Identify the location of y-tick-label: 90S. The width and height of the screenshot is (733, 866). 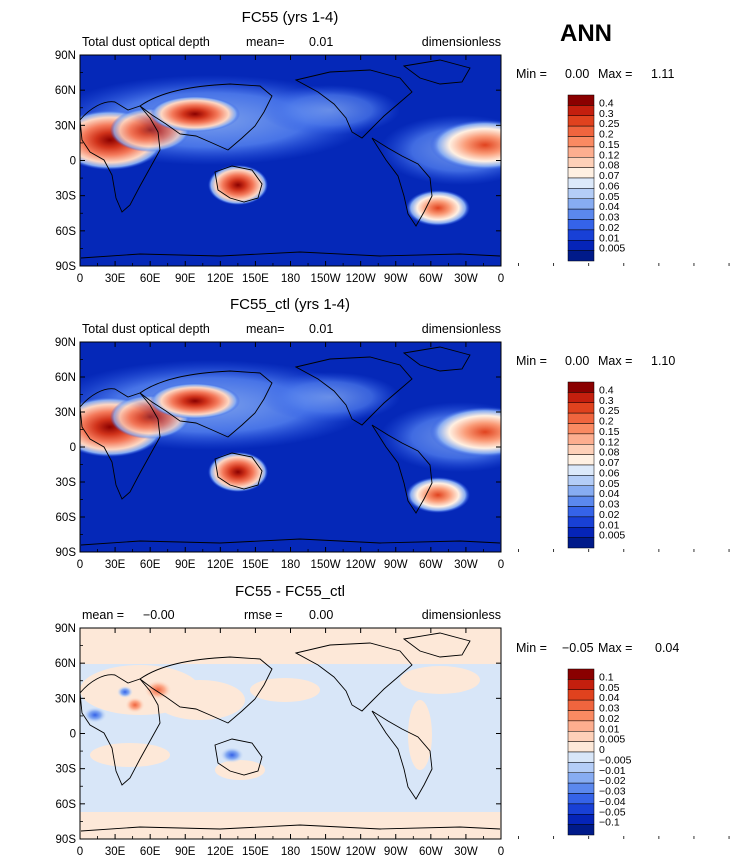
(66, 553).